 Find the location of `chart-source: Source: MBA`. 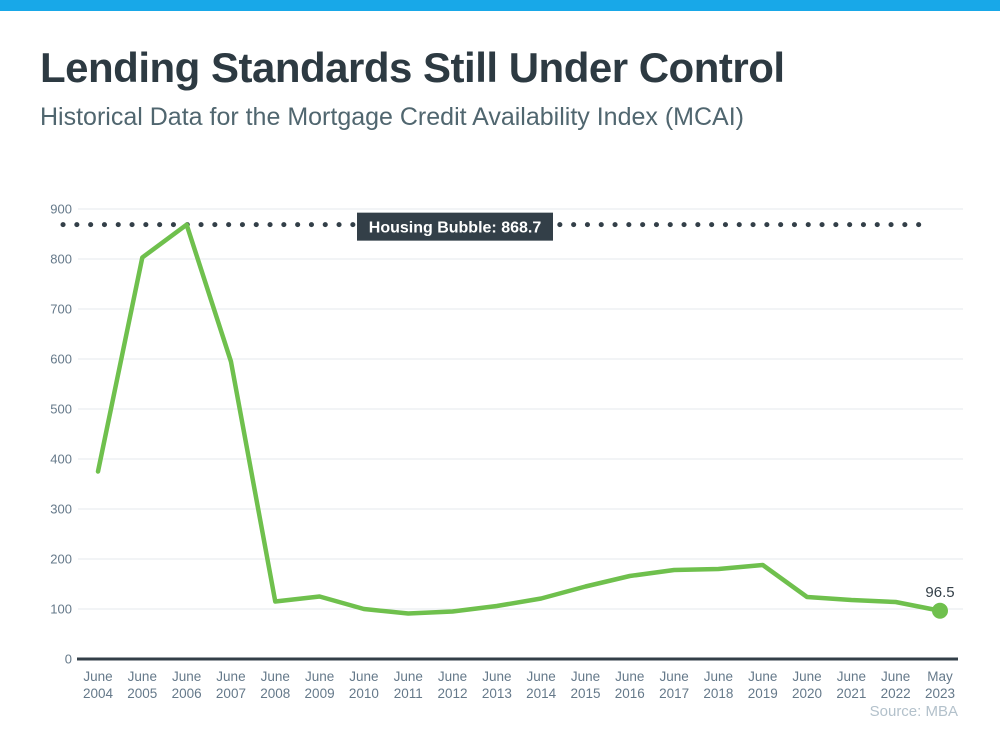

chart-source: Source: MBA is located at coordinates (913, 711).